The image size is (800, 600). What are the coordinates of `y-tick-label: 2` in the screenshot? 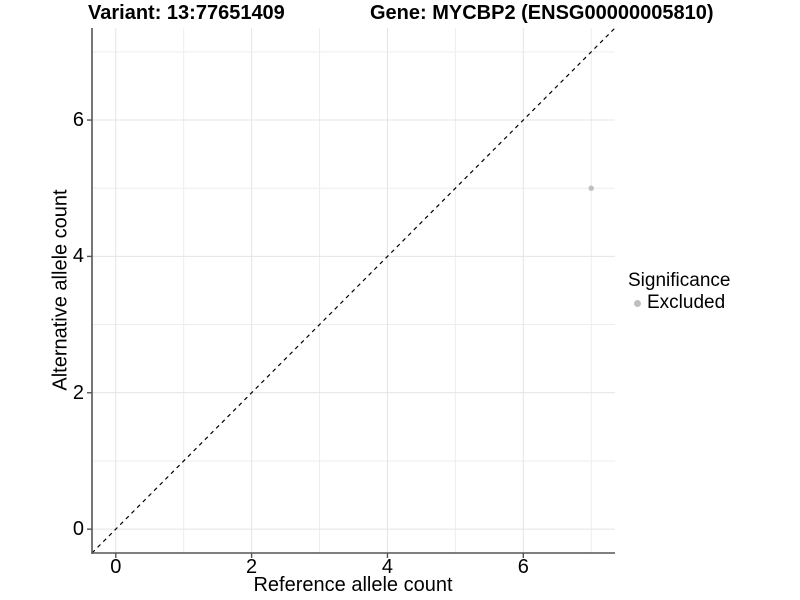 It's located at (78, 392).